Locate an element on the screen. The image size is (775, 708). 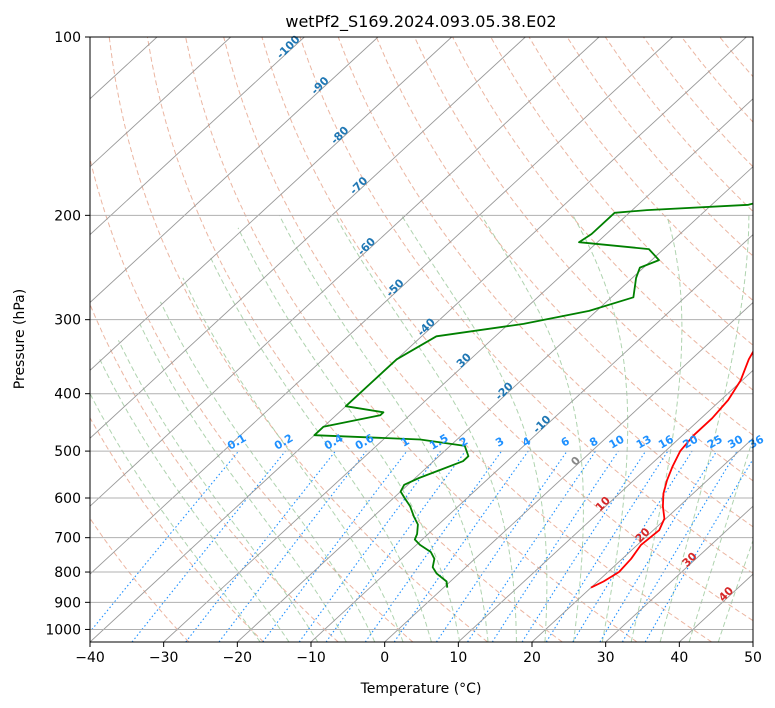
y-tick-label: 800 is located at coordinates (67, 573).